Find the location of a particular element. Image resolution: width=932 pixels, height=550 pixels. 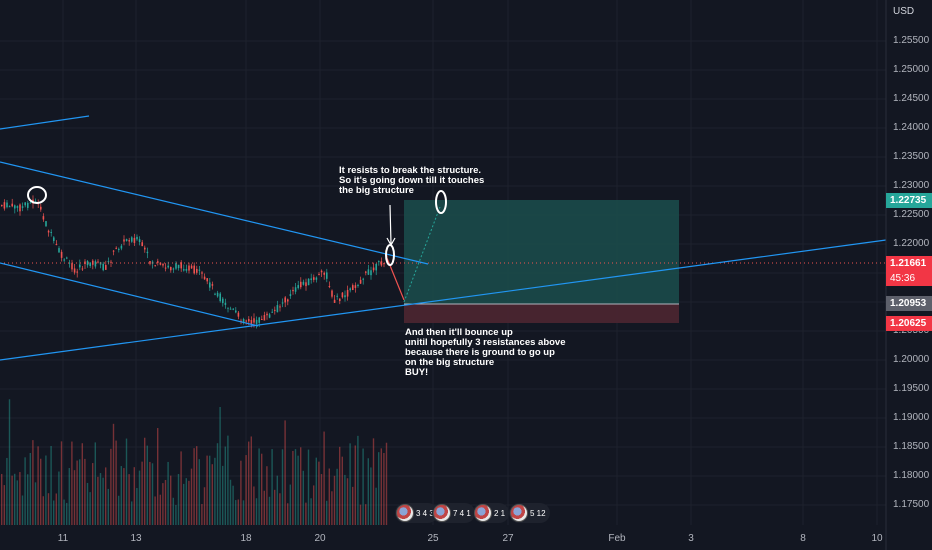

target-price-label: 1.22735 is located at coordinates (909, 200).